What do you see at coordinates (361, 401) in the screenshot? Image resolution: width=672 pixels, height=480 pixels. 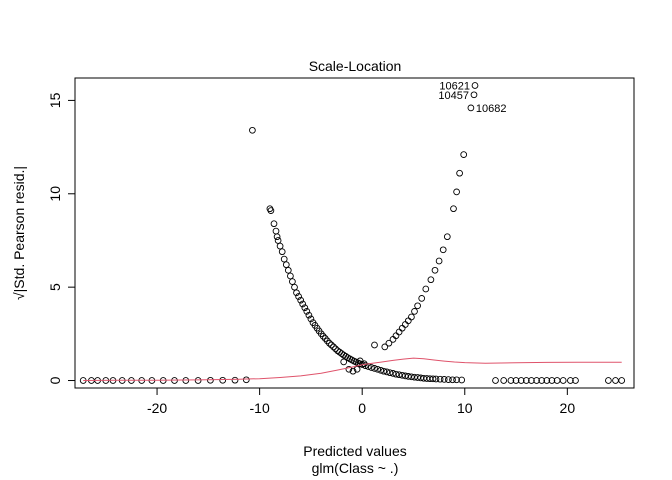 I see `x-axis: -20 -10 0 10 20` at bounding box center [361, 401].